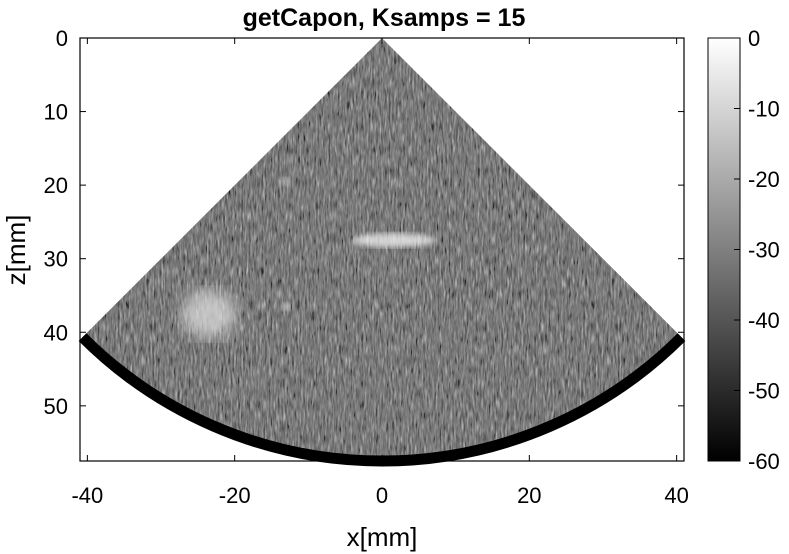 The width and height of the screenshot is (789, 554). Describe the element at coordinates (87, 495) in the screenshot. I see `x-tick-label: -40` at that location.